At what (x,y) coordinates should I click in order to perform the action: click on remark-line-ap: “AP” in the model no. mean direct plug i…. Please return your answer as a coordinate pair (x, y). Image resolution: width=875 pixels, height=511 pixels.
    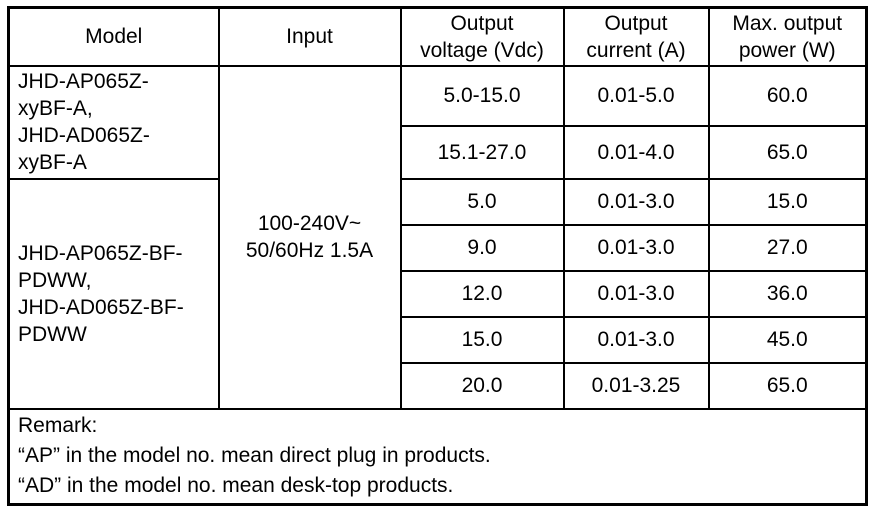
    Looking at the image, I should click on (254, 455).